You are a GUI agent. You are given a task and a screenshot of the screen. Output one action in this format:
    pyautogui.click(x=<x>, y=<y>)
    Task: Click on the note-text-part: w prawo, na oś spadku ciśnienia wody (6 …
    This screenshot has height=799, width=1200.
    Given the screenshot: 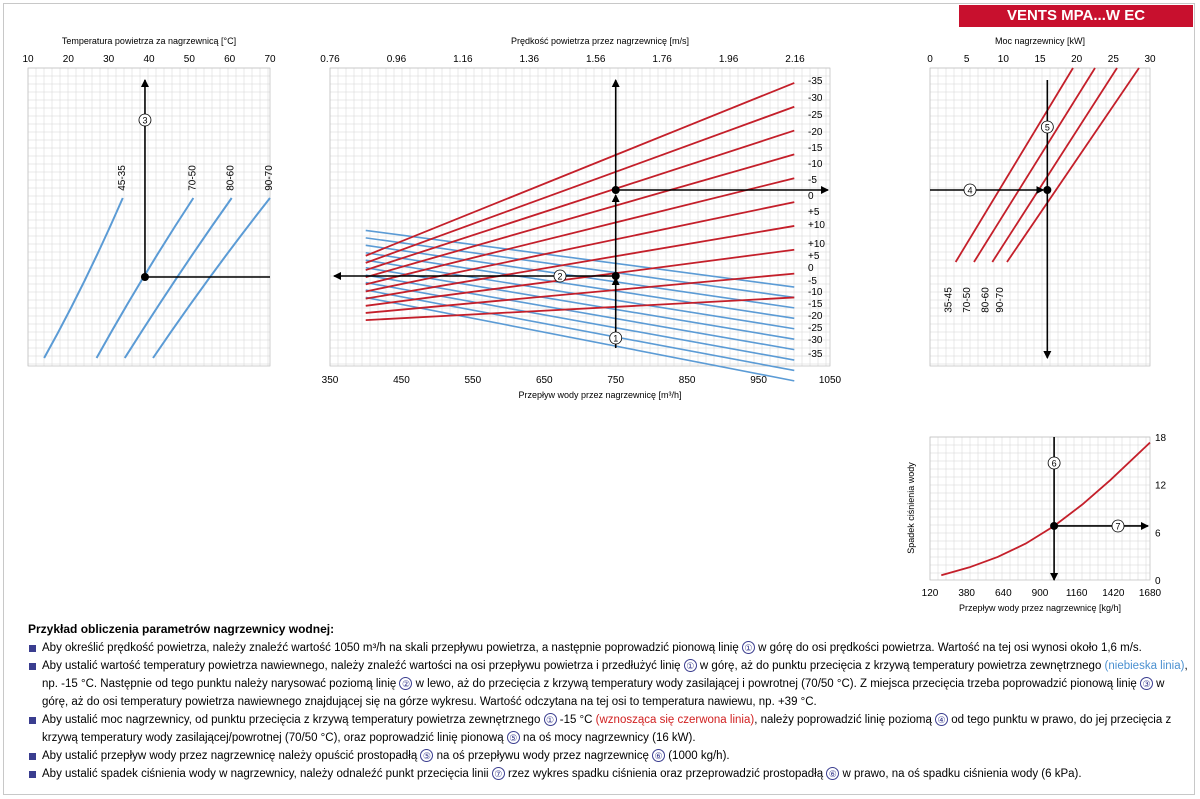 What is the action you would take?
    pyautogui.click(x=960, y=774)
    